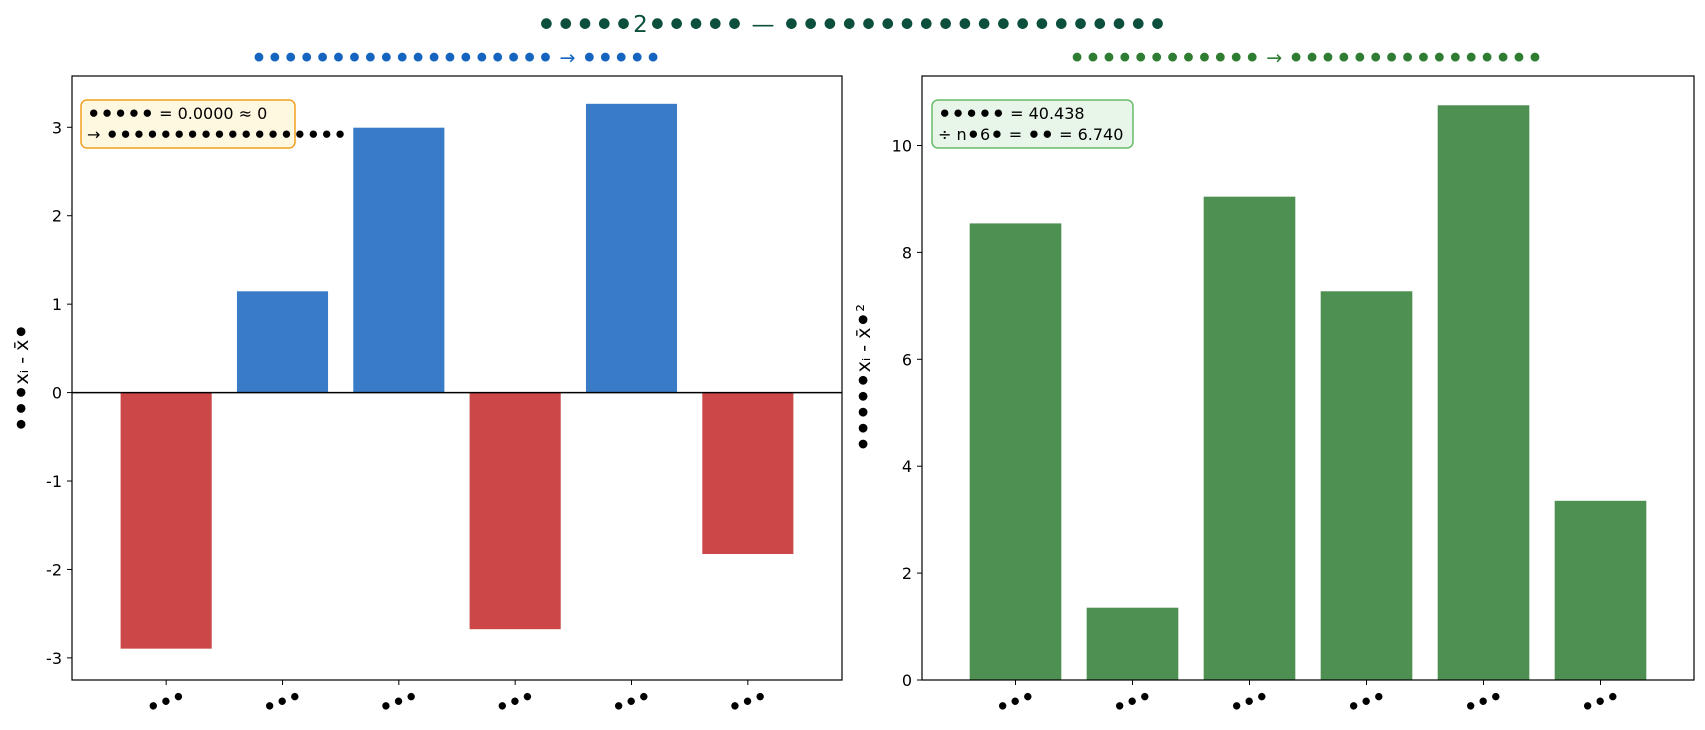 Image resolution: width=1705 pixels, height=730 pixels. I want to click on right-y-ticks: 0 2 4 6 8 10, so click(907, 413).